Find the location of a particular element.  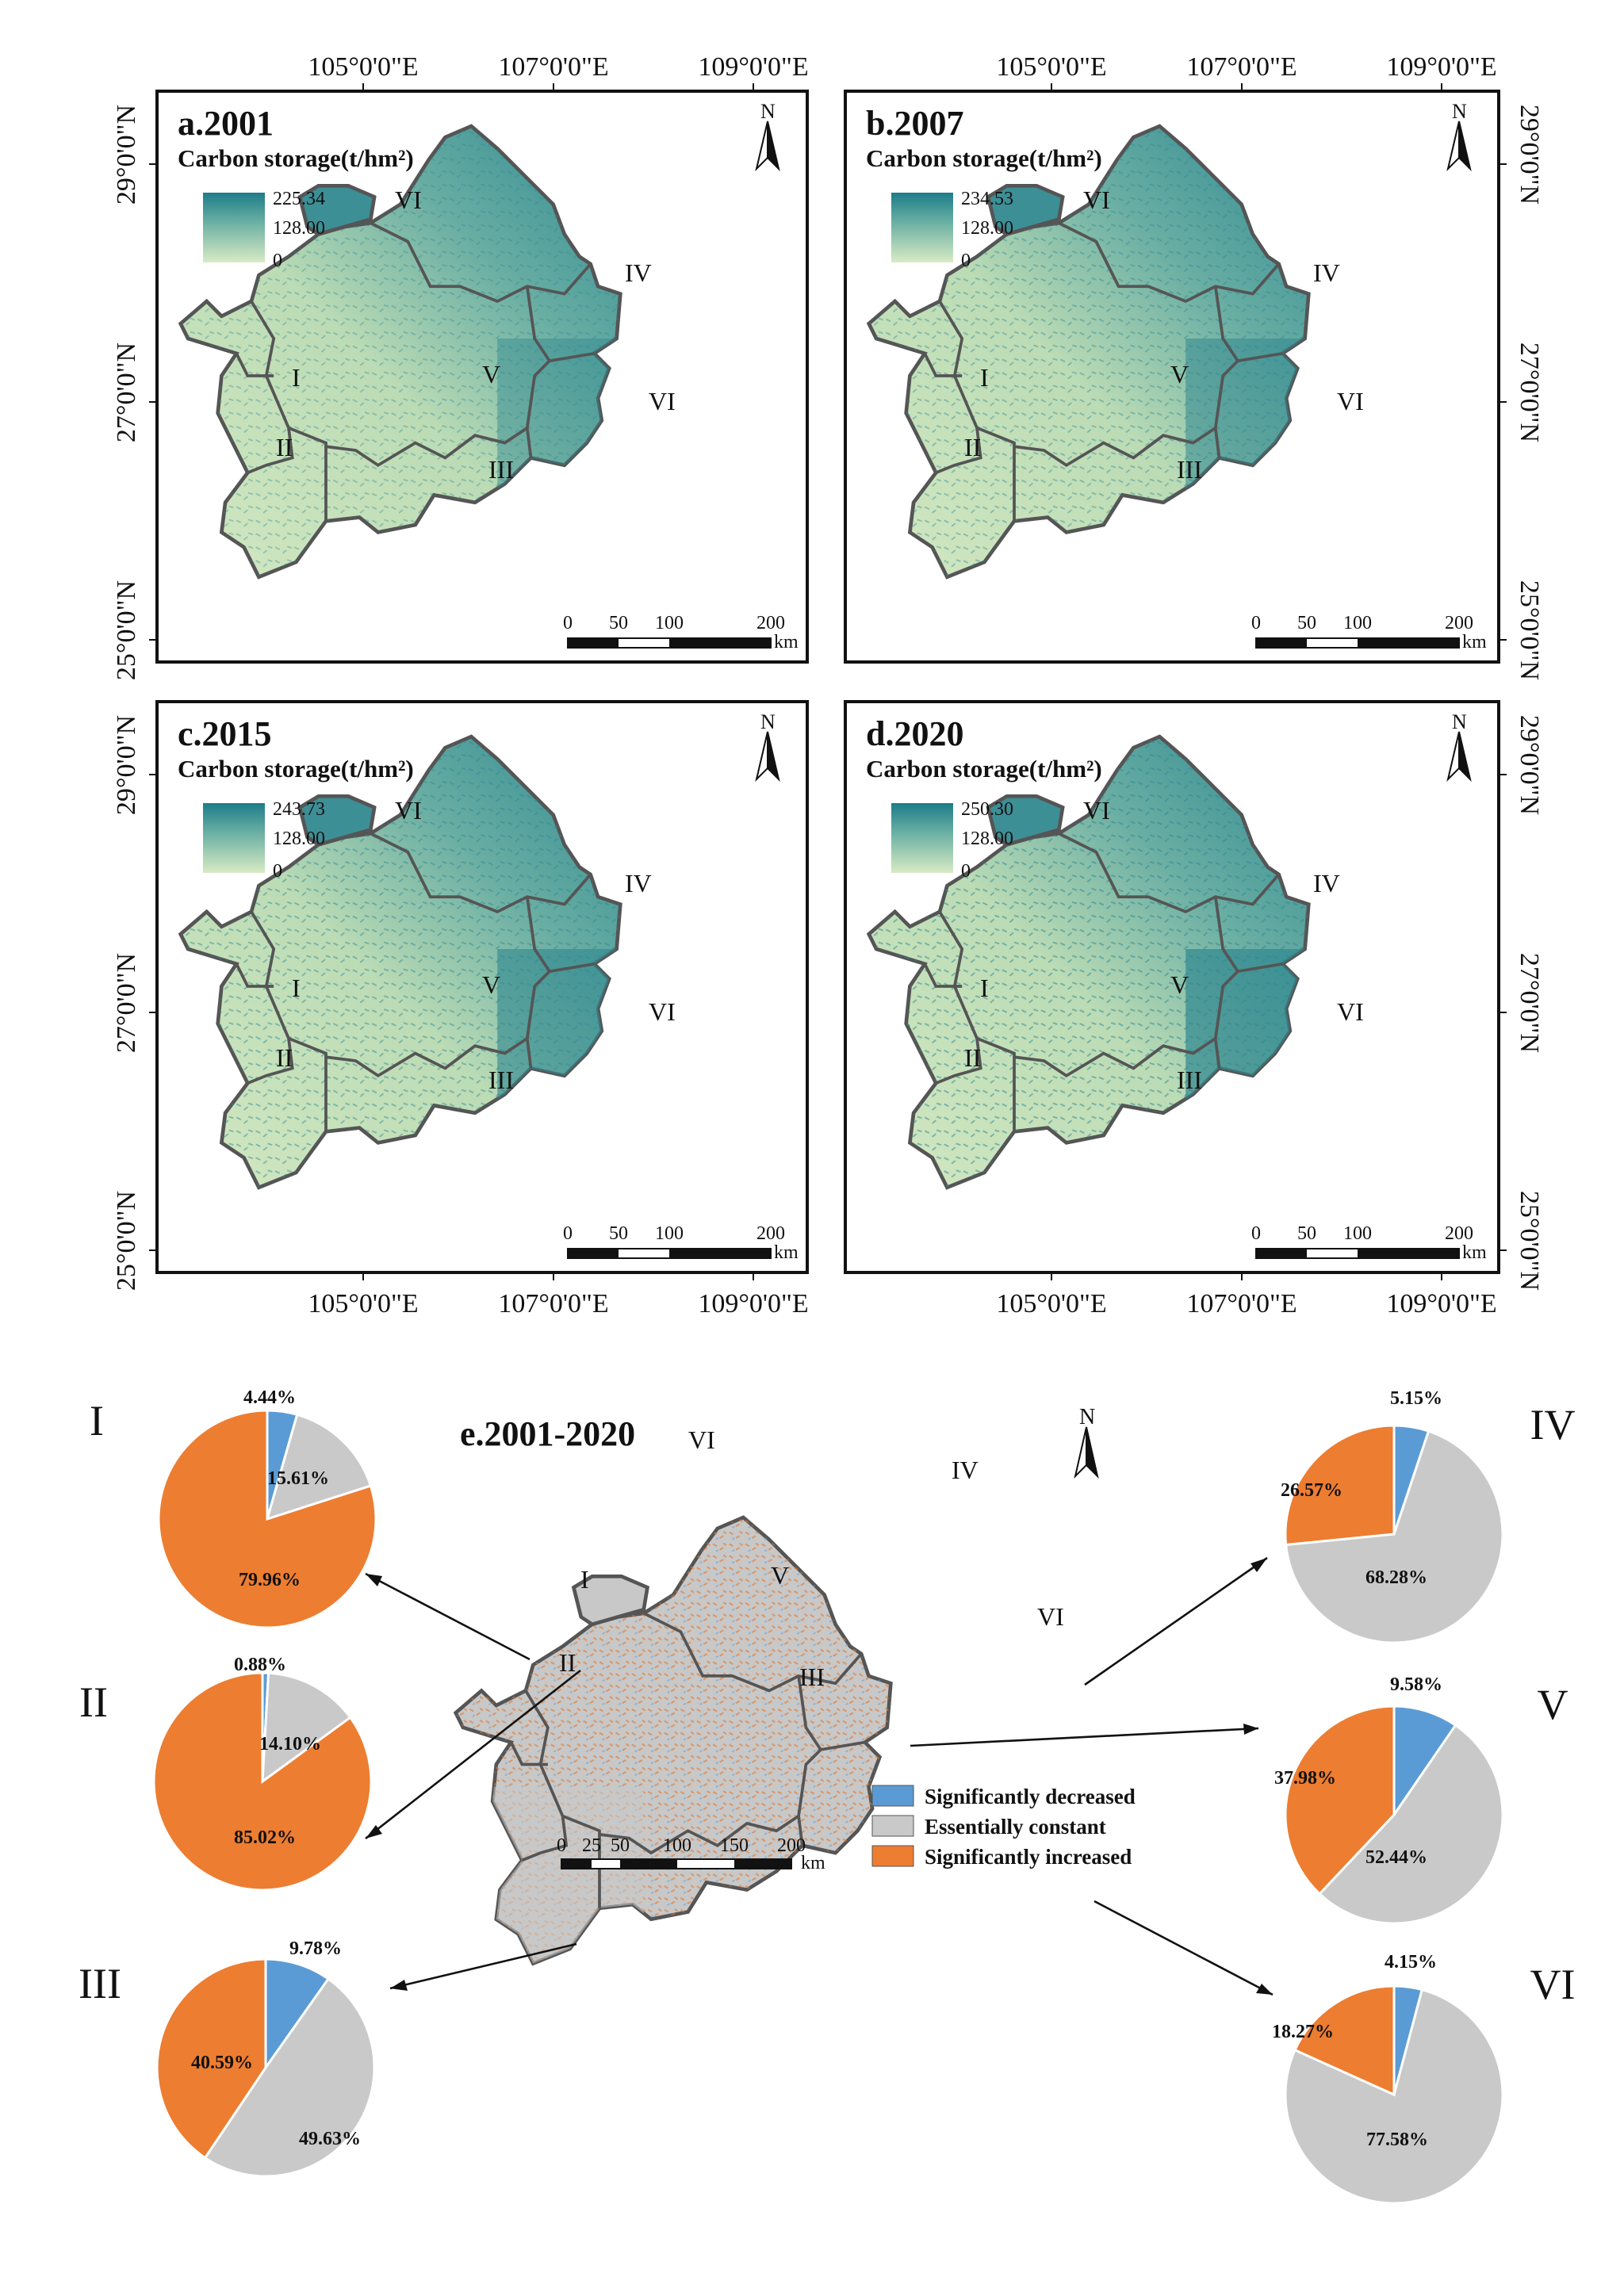

pie-label: 15.61% is located at coordinates (298, 1479).